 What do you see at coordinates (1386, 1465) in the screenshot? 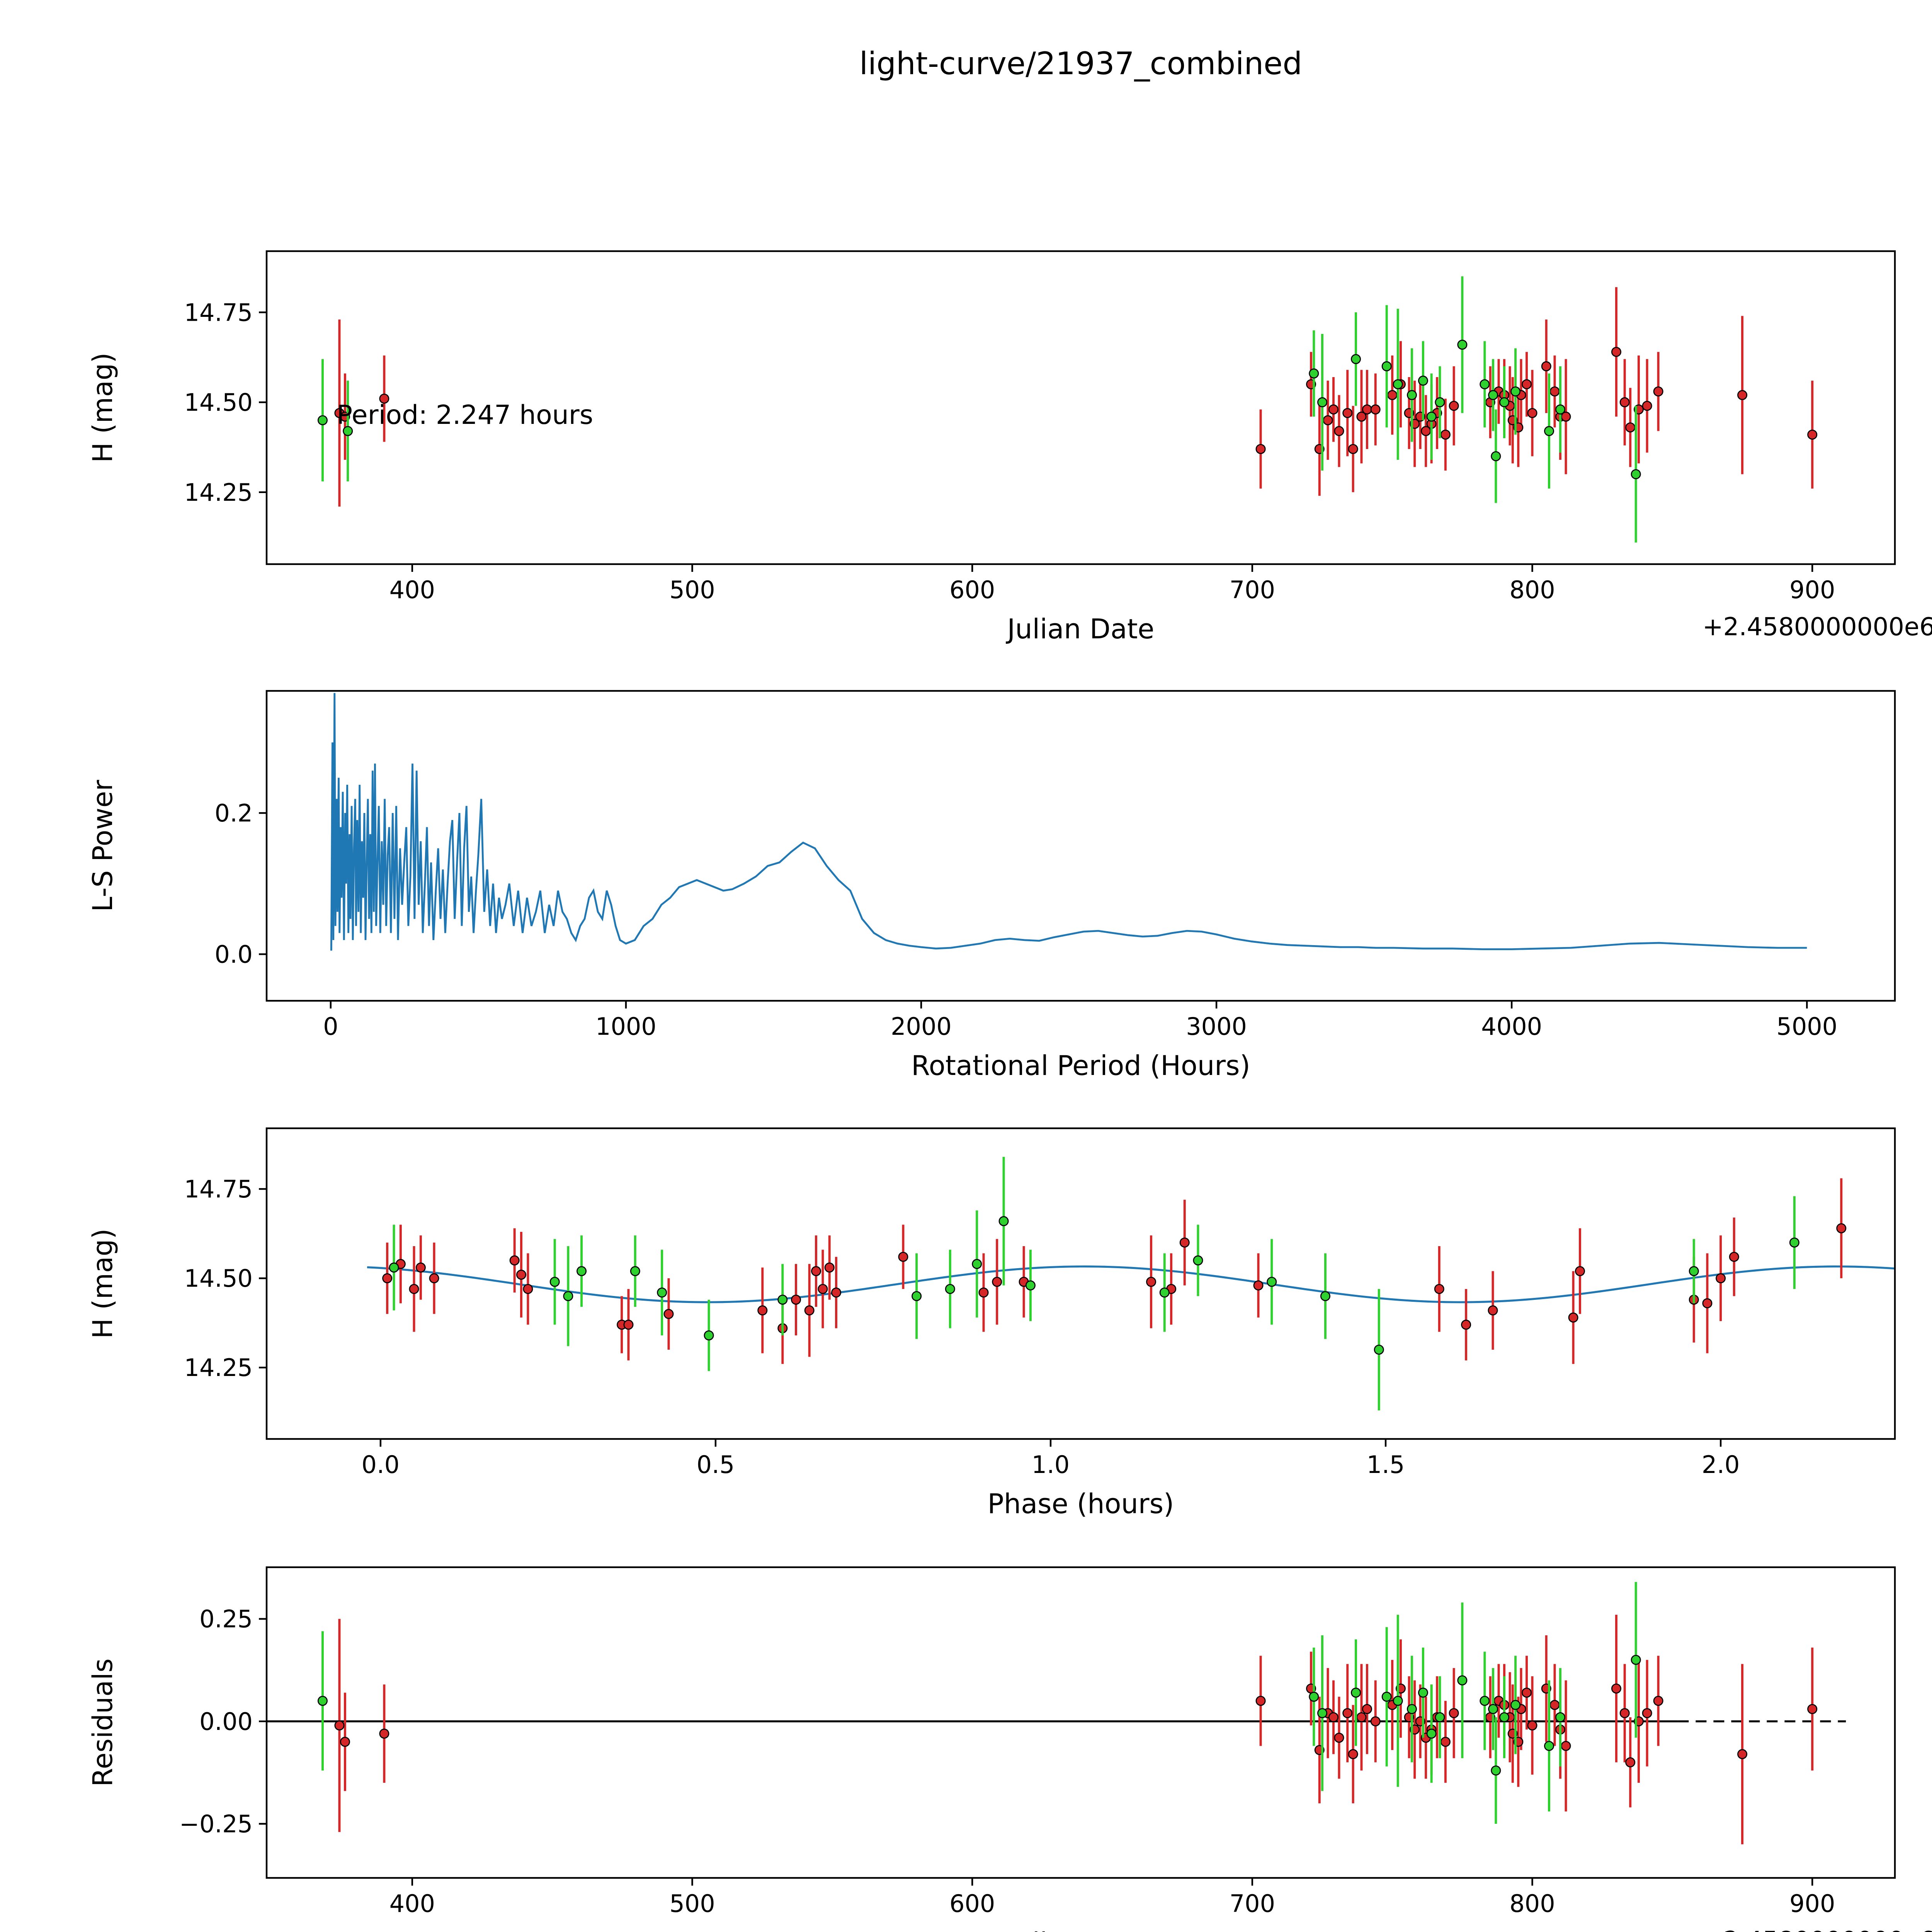
I see `x-tick-label: 1.5` at bounding box center [1386, 1465].